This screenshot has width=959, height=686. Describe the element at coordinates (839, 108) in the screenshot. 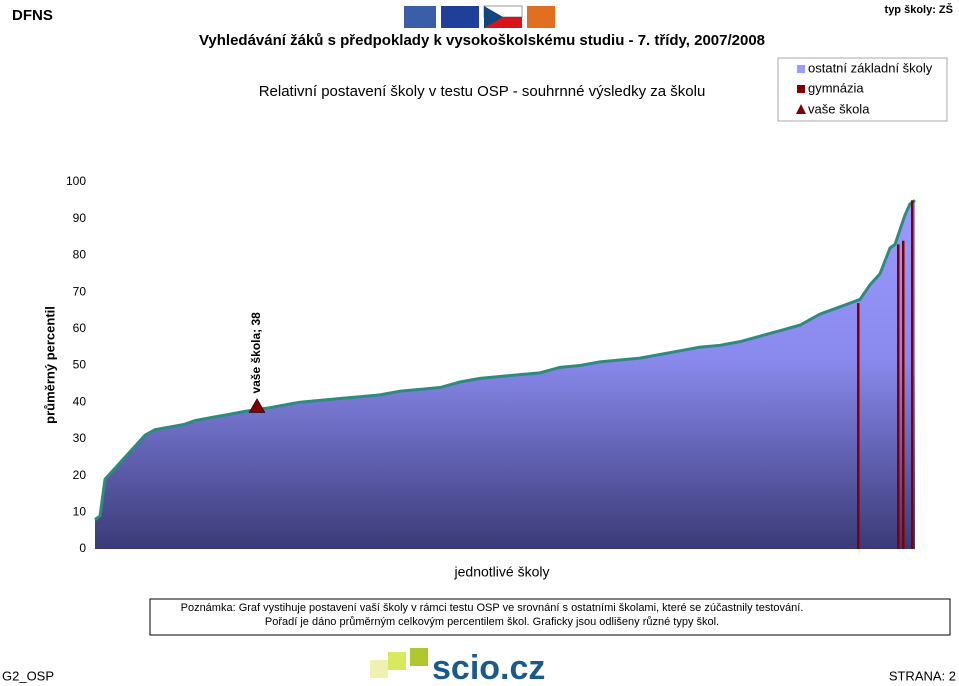

I see `legend-label: vaše škola` at that location.